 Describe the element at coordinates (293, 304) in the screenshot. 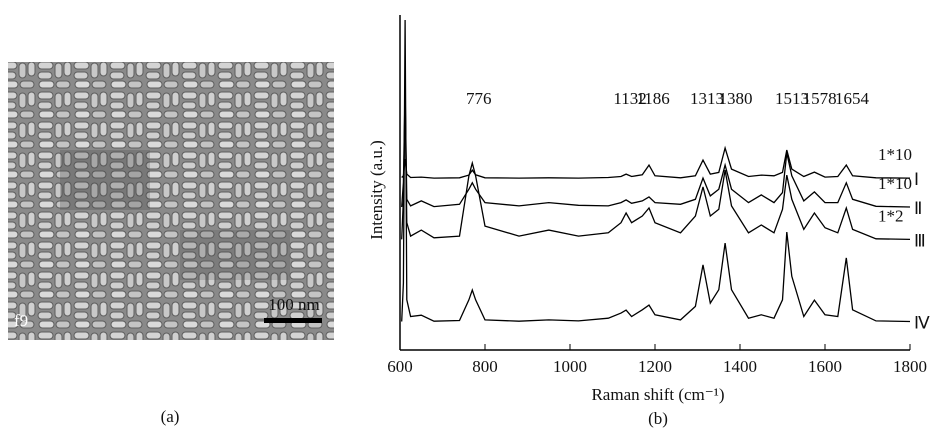

I see `scale-bar-label: 100 nm` at that location.